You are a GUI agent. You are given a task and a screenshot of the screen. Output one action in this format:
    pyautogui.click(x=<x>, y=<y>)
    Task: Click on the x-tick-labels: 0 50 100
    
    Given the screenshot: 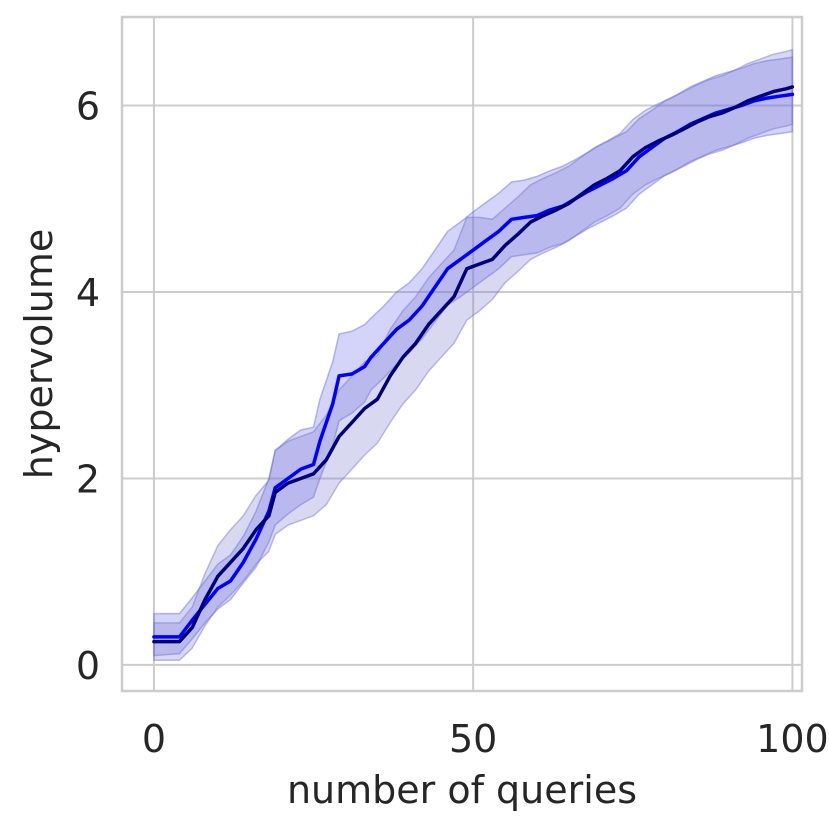 What is the action you would take?
    pyautogui.click(x=485, y=739)
    